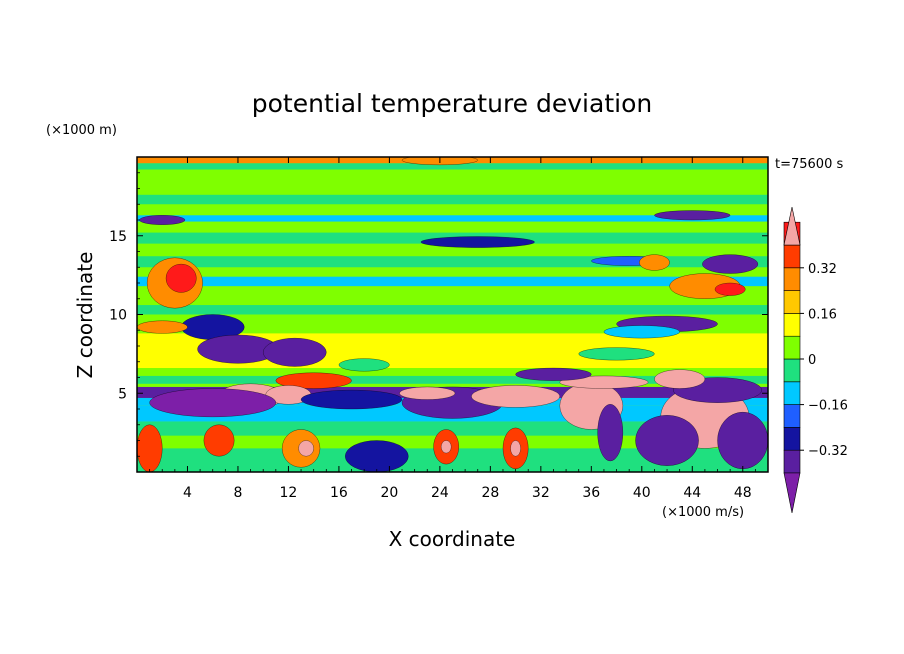  Describe the element at coordinates (591, 493) in the screenshot. I see `x-tick-label: 36` at that location.